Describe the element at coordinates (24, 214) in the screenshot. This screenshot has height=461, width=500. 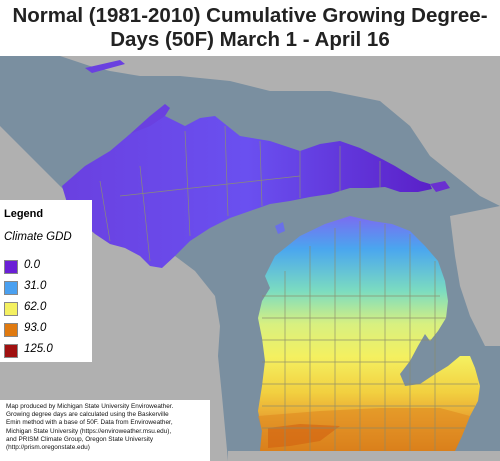
I see `legend-heading: Legend` at that location.